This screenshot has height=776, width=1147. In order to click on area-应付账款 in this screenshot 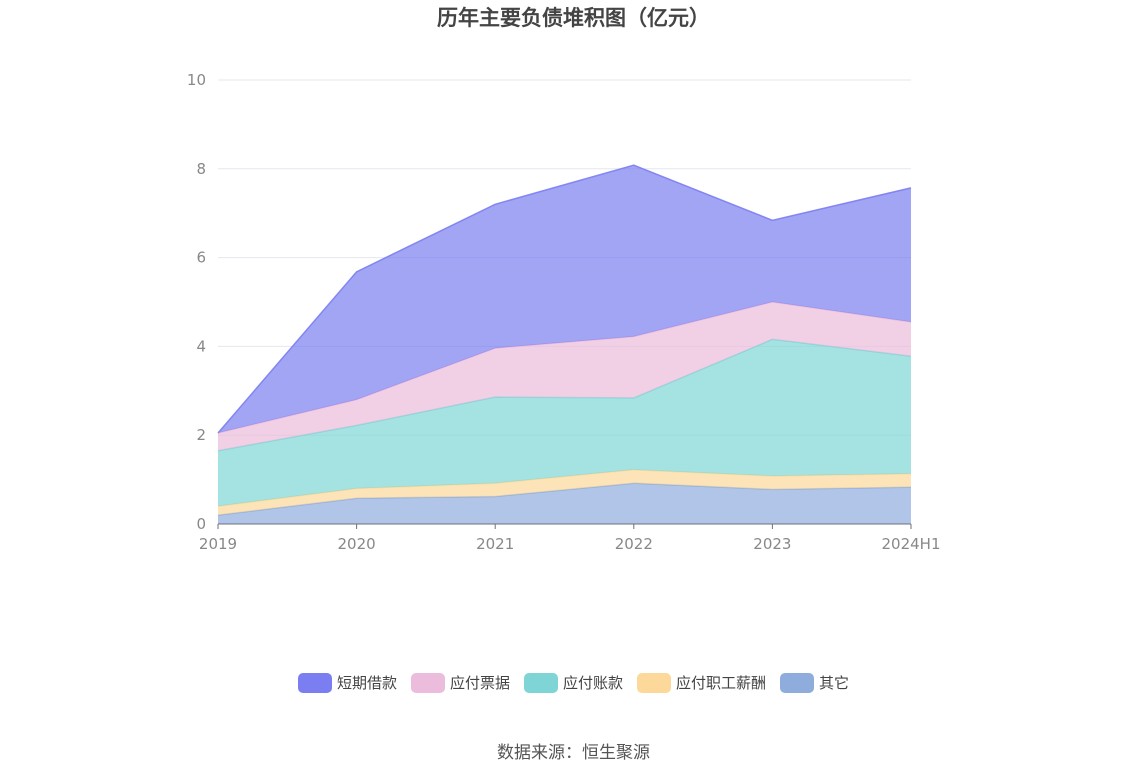, I will do `click(564, 423)`.